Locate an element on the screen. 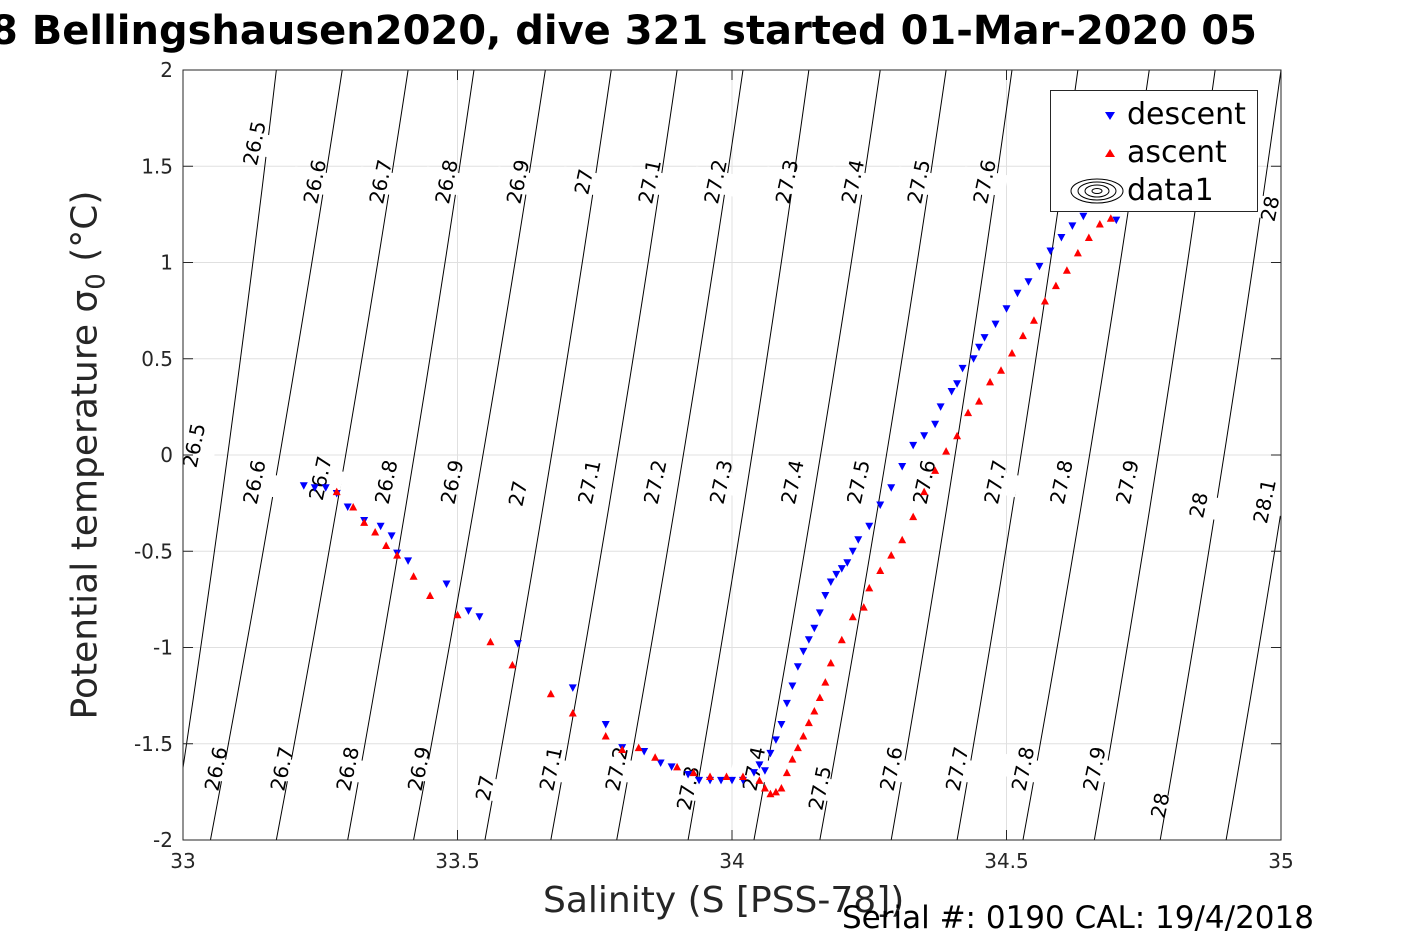 This screenshot has width=1417, height=945. x-tick-label: 35 is located at coordinates (1280, 861).